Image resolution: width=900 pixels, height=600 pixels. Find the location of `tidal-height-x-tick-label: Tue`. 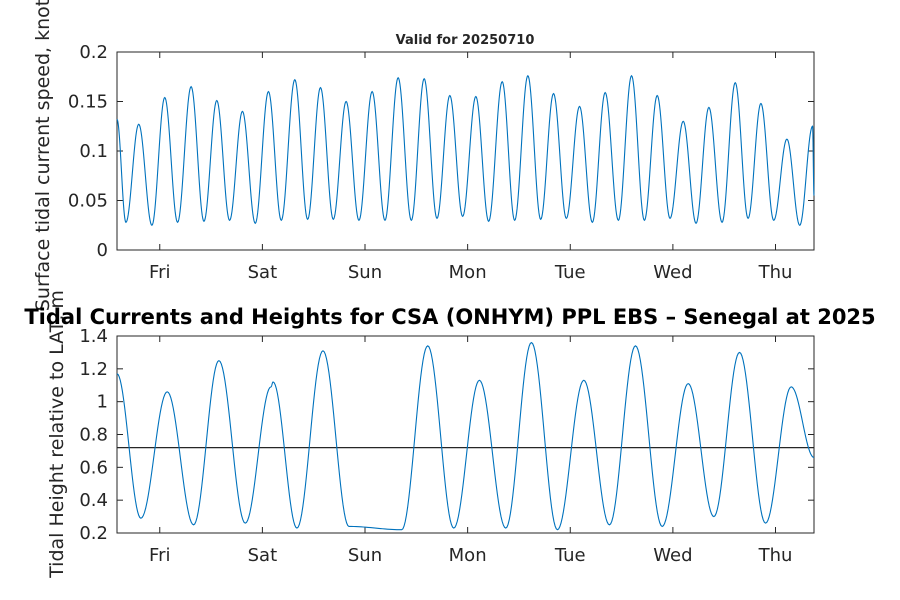

tidal-height-x-tick-label: Tue is located at coordinates (570, 555).